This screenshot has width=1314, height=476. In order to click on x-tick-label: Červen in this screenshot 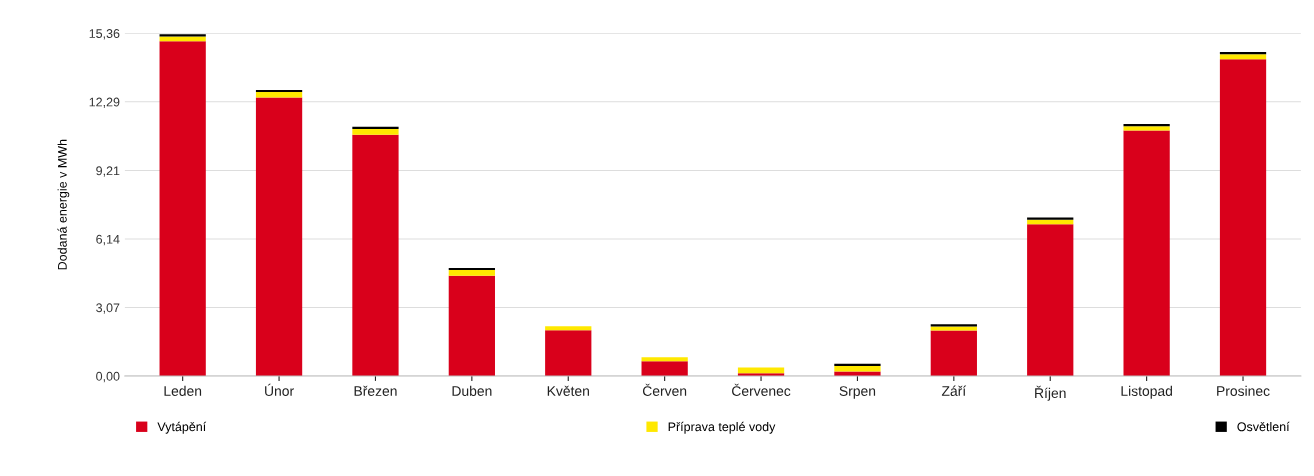, I will do `click(664, 389)`.